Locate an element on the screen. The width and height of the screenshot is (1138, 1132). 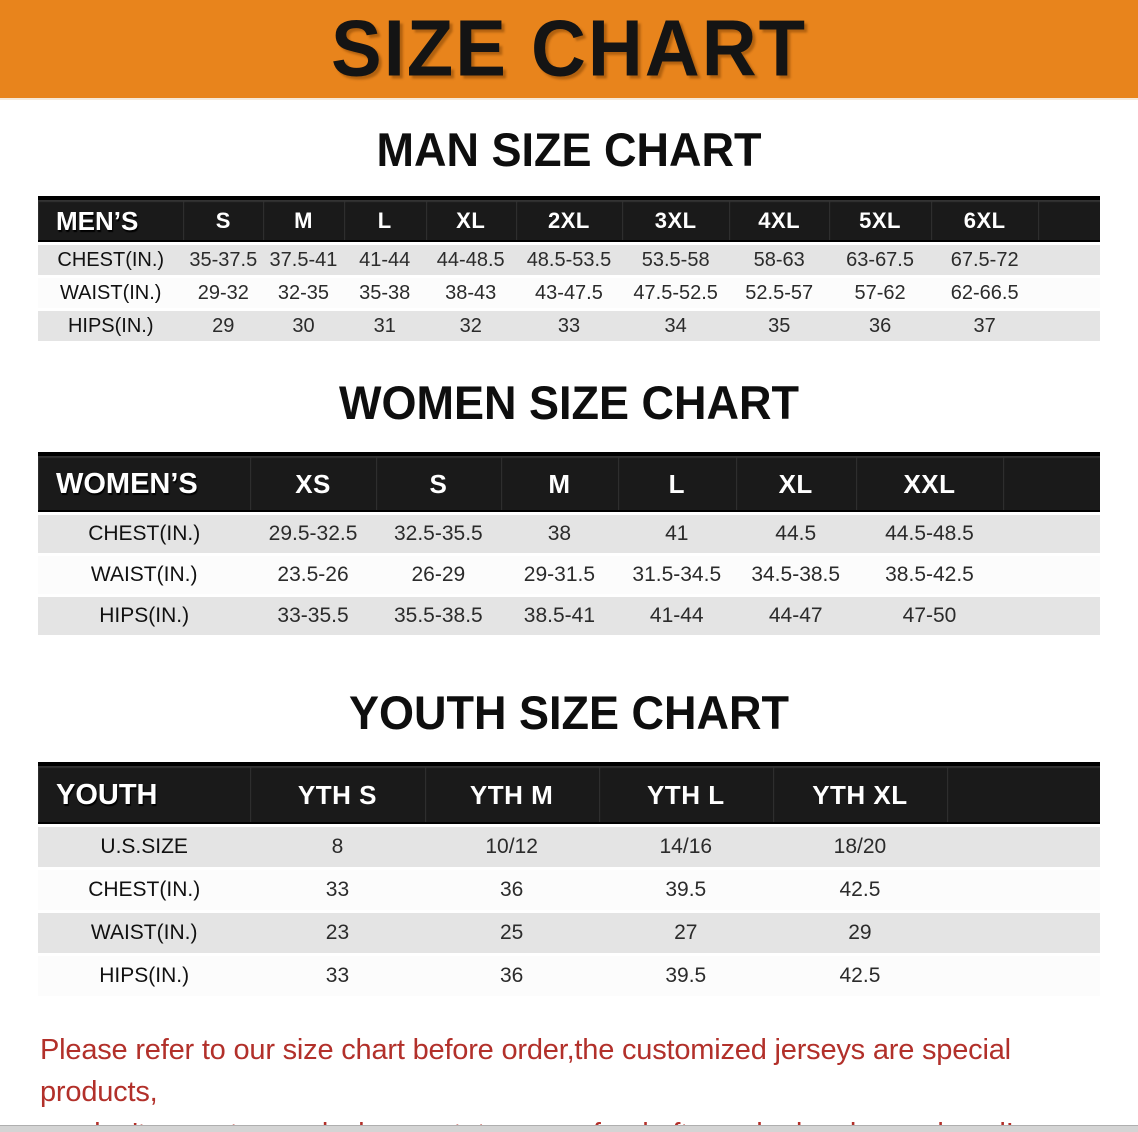
size-value-cell: 42.5 is located at coordinates (860, 889).